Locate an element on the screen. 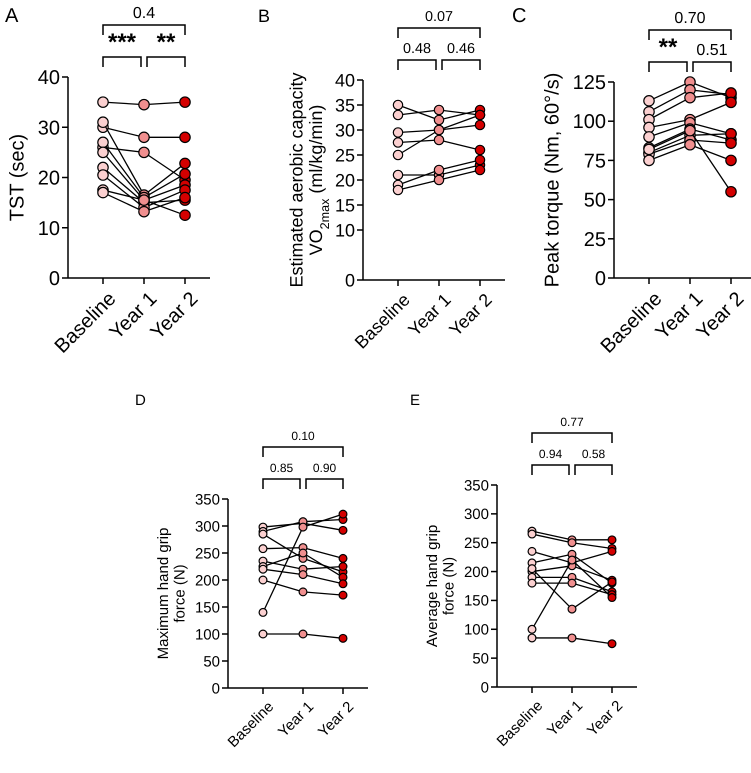 The width and height of the screenshot is (751, 773). chart-title: B is located at coordinates (264, 16).